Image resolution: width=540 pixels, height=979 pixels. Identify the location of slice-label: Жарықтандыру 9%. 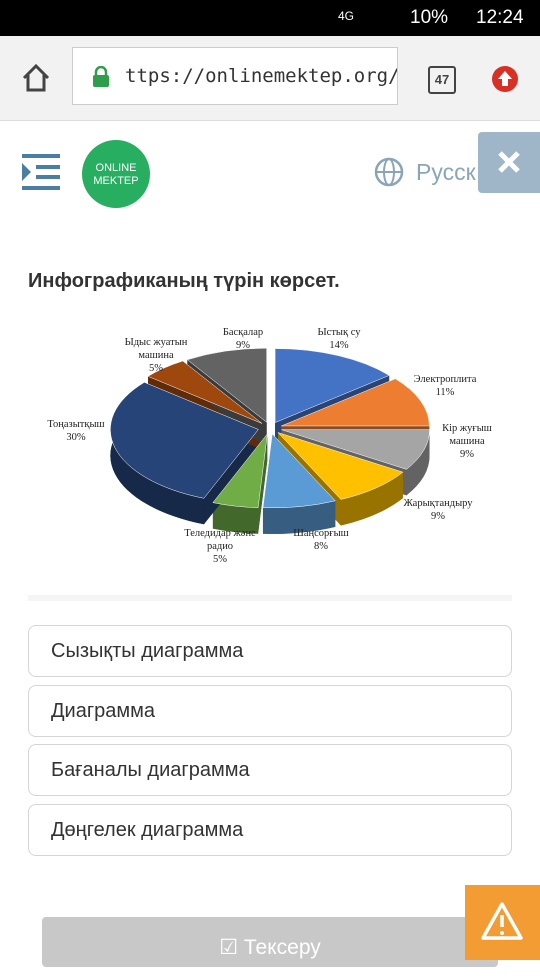
(438, 510).